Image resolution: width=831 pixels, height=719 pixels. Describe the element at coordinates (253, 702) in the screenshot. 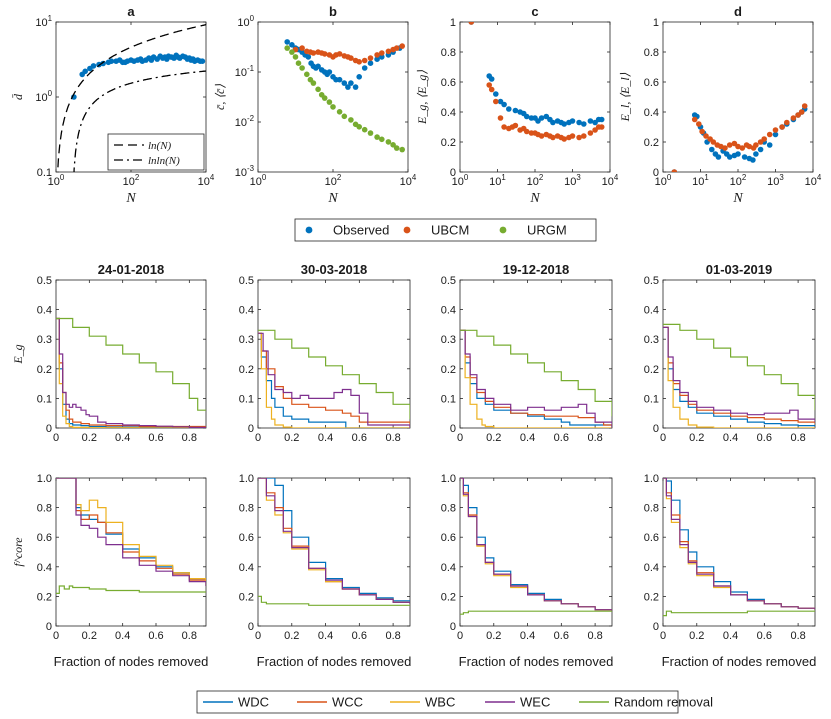

I see `legend-label-wdc: WDC` at that location.